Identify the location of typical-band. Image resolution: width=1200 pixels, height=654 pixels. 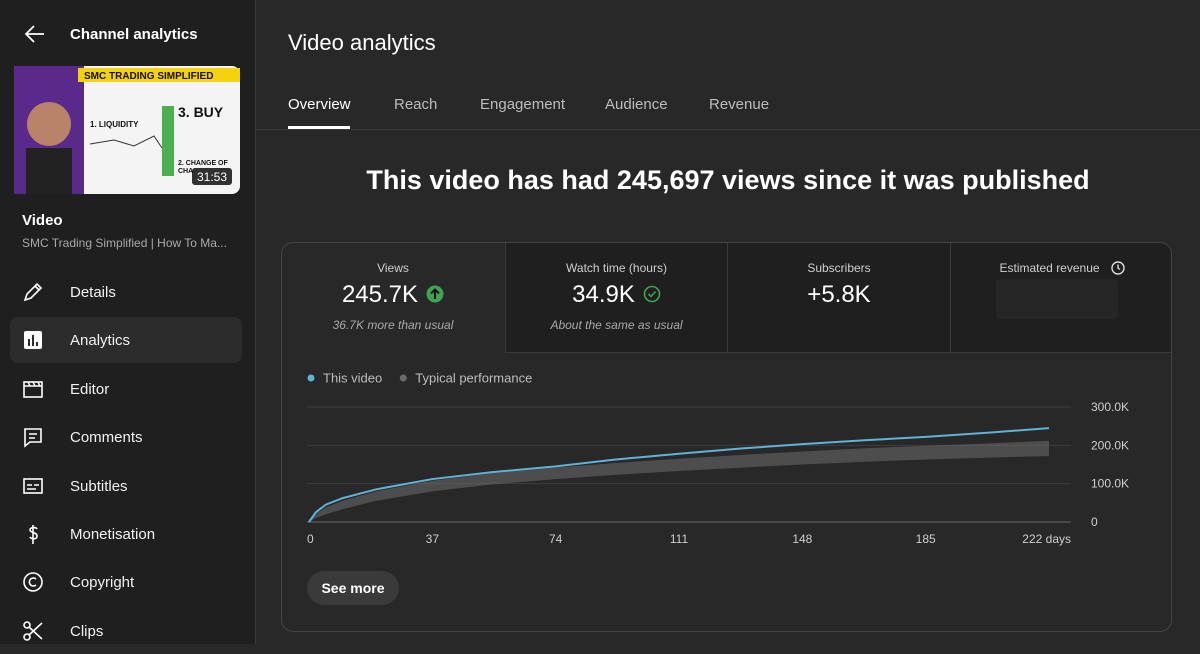
(679, 481).